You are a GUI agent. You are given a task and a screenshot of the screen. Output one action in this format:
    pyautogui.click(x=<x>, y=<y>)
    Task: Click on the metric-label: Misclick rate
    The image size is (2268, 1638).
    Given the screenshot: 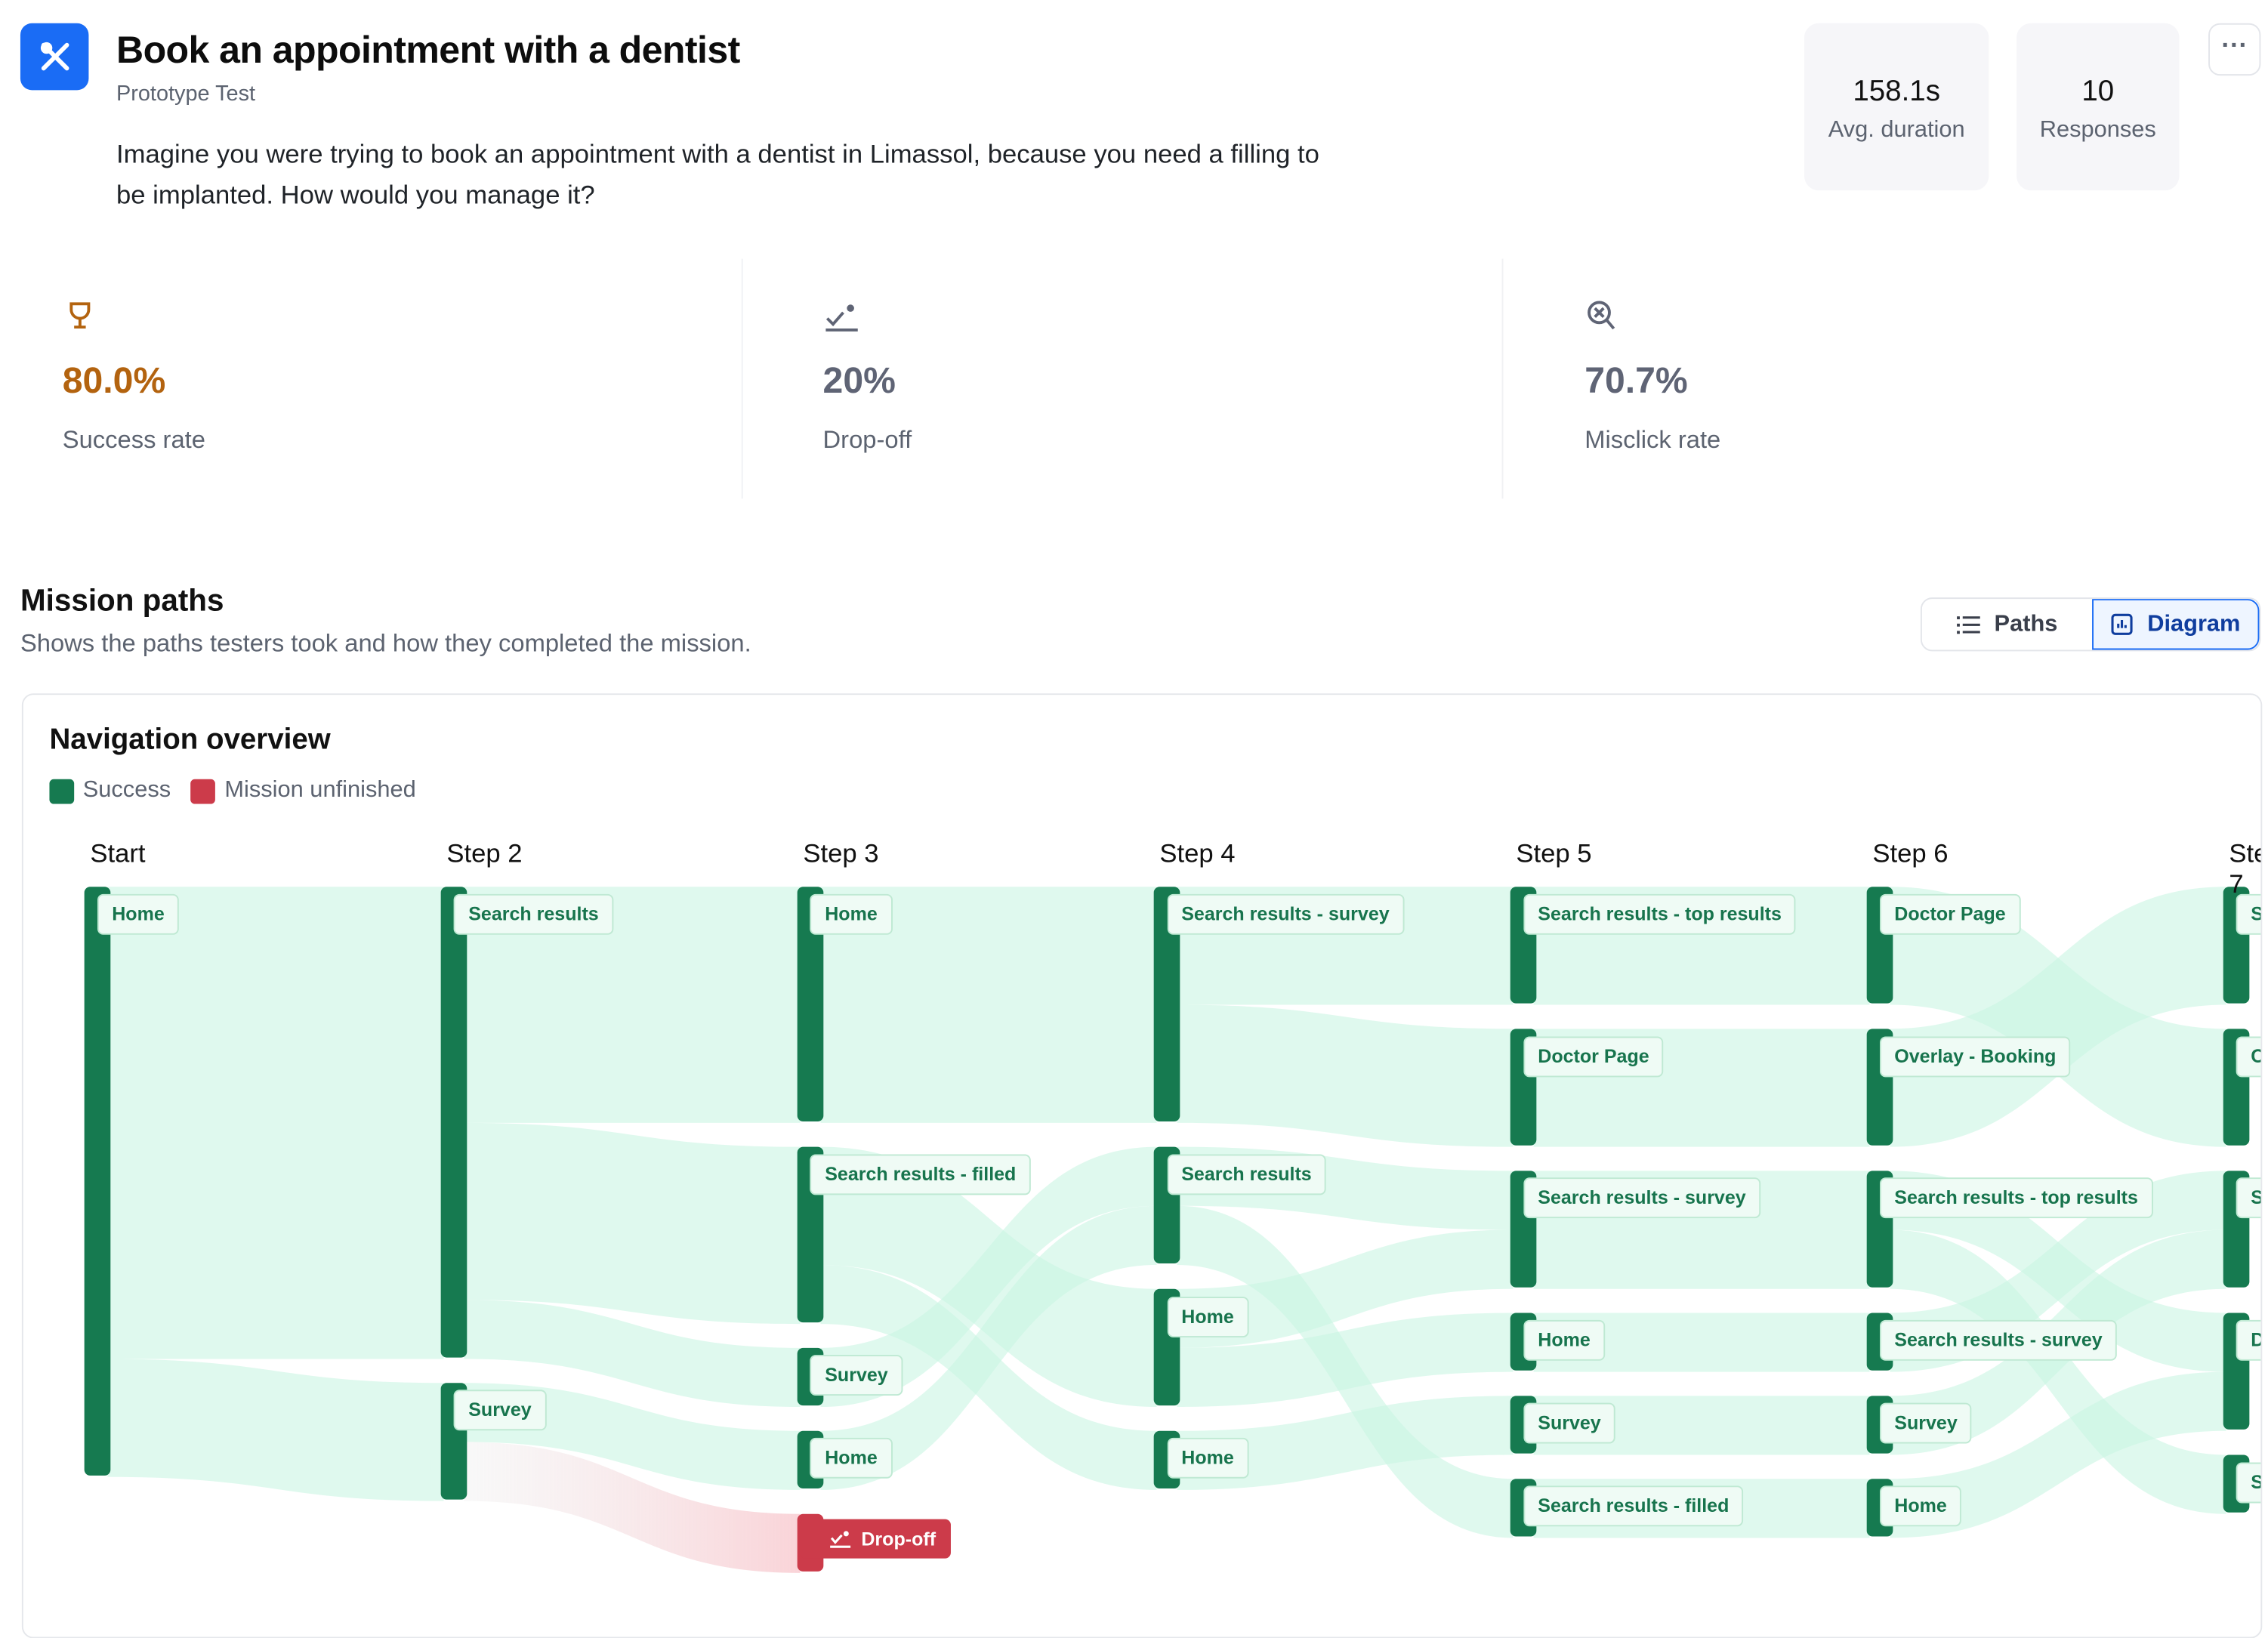 What is the action you would take?
    pyautogui.click(x=1653, y=440)
    